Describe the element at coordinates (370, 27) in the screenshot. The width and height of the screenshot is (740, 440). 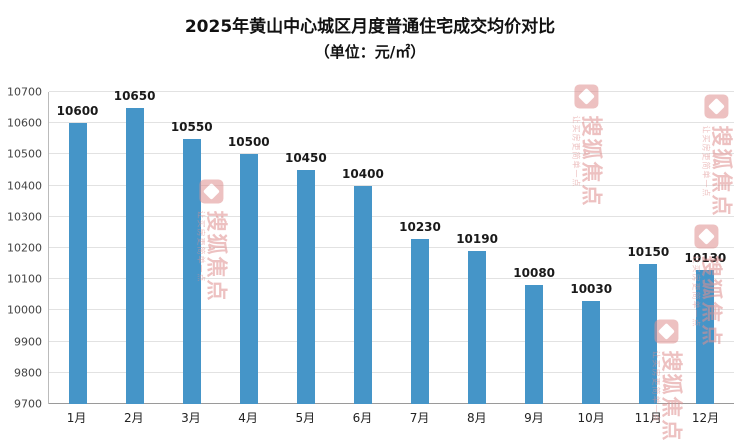
I see `chart-title: 2025年黄山中心城区月度普通住宅成交均价对比` at that location.